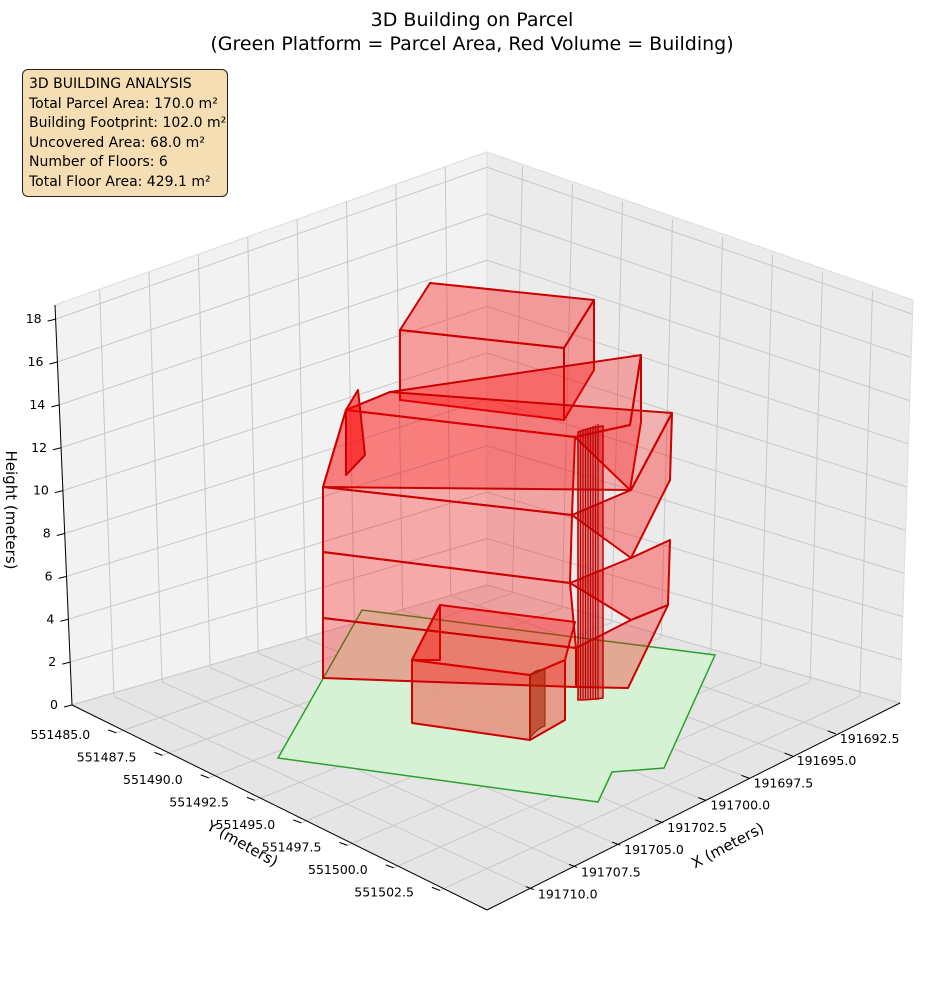  What do you see at coordinates (61, 734) in the screenshot?
I see `y-tick-label: 551485.0` at bounding box center [61, 734].